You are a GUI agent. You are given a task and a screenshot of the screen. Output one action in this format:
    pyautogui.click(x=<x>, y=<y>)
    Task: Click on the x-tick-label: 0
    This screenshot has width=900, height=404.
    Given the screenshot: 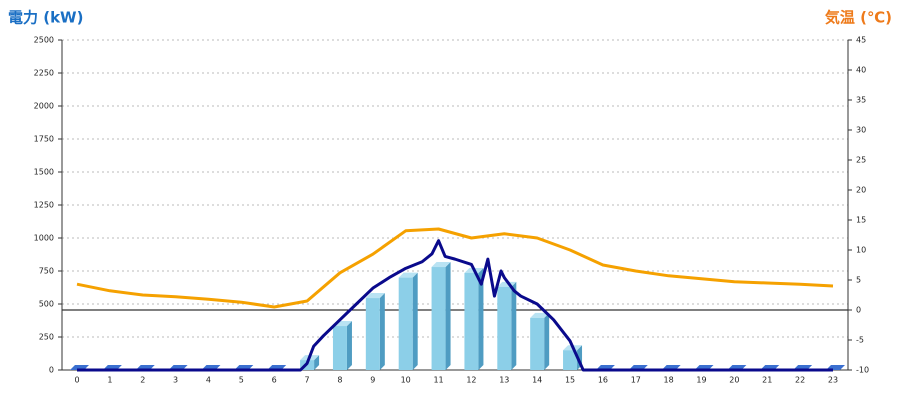 What is the action you would take?
    pyautogui.click(x=76, y=380)
    